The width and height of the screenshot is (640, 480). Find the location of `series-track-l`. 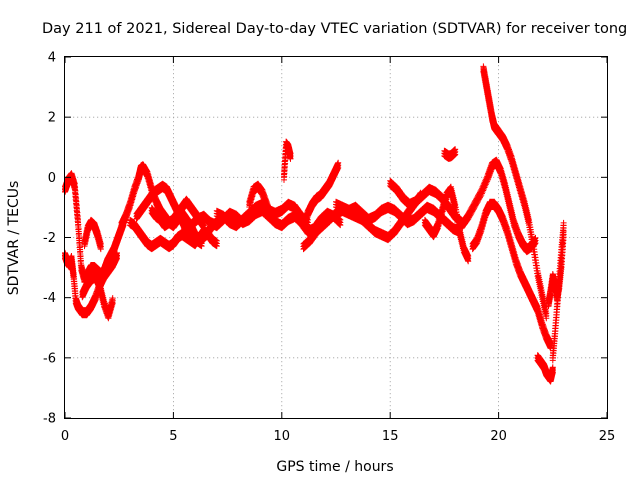

series-track-l is located at coordinates (287, 160).